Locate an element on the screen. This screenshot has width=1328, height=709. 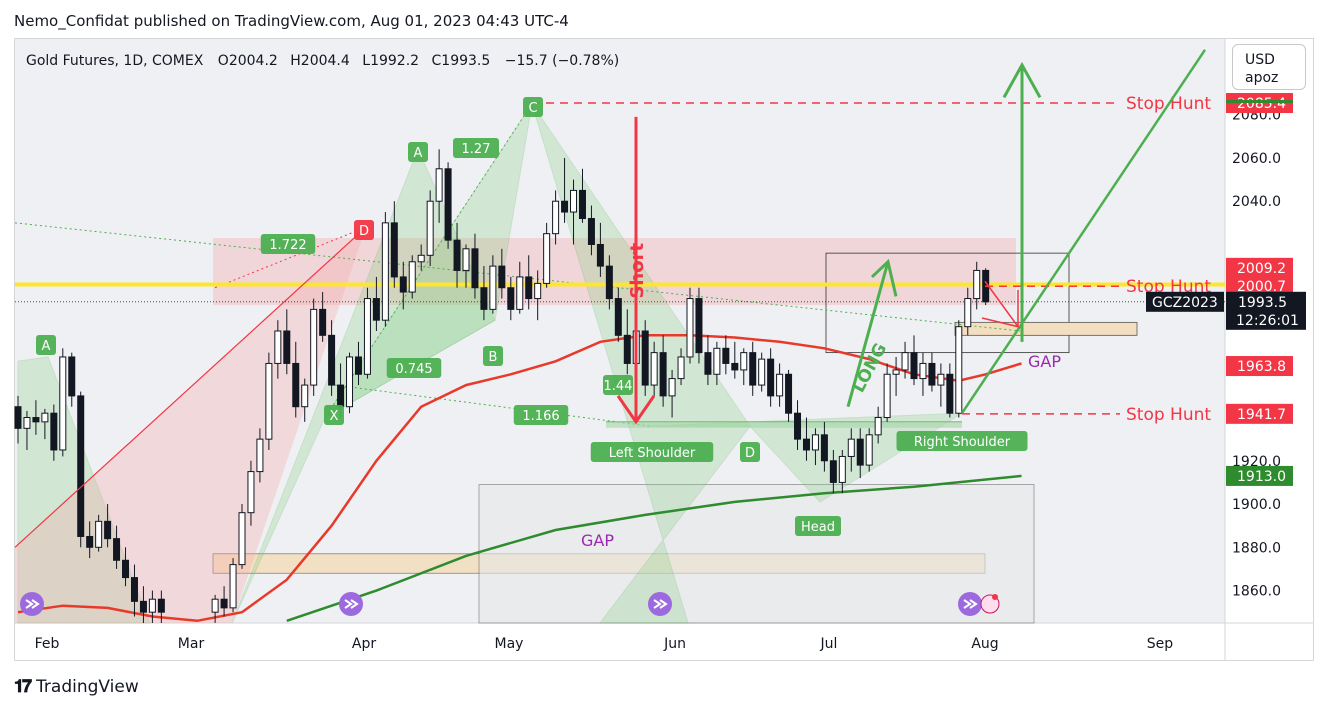
point-c: C is located at coordinates (532, 108).